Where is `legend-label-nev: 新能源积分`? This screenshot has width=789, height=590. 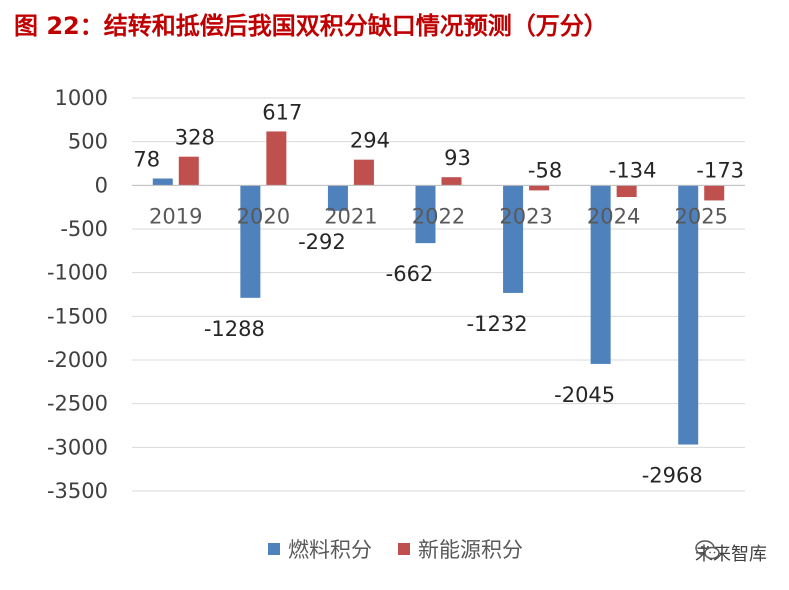
legend-label-nev: 新能源积分 is located at coordinates (470, 550).